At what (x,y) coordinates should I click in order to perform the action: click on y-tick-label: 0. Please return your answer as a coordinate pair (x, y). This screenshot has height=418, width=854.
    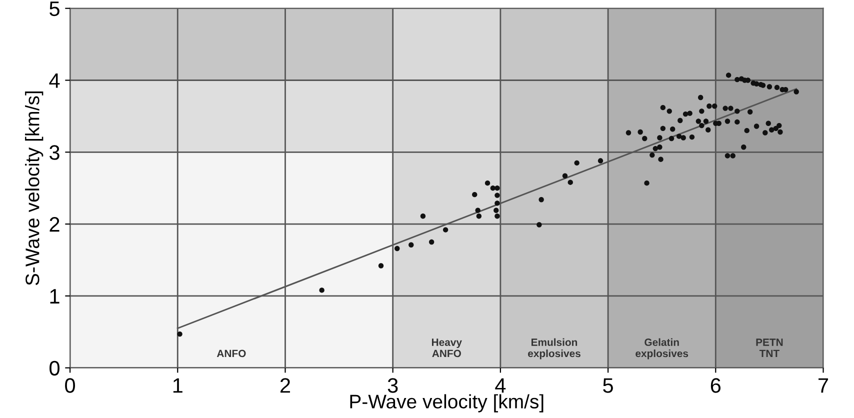
    Looking at the image, I should click on (55, 368).